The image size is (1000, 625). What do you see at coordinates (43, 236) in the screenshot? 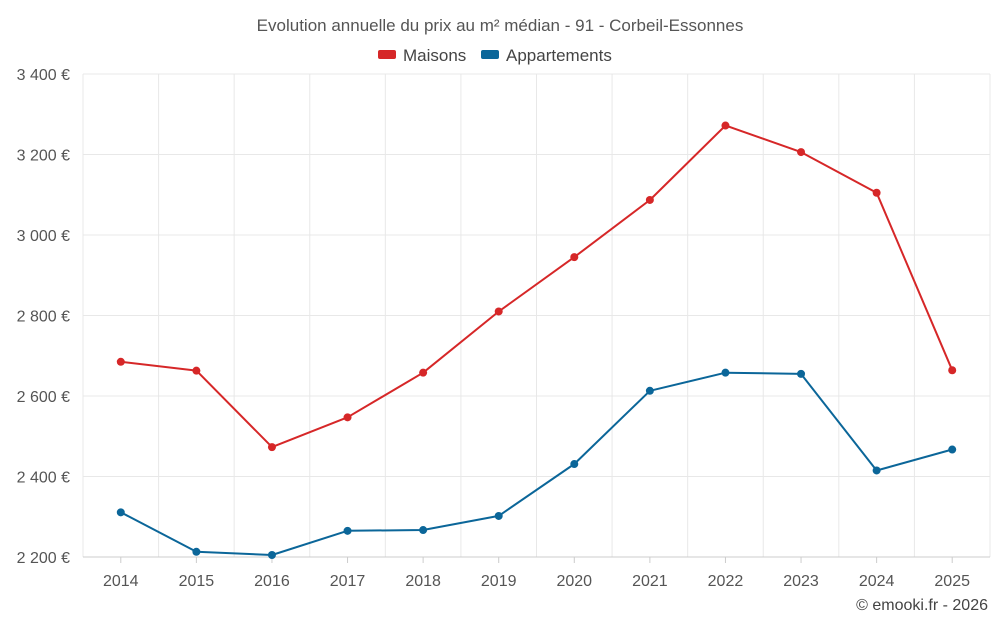
I see `y-tick-label: 3 000 €` at bounding box center [43, 236].